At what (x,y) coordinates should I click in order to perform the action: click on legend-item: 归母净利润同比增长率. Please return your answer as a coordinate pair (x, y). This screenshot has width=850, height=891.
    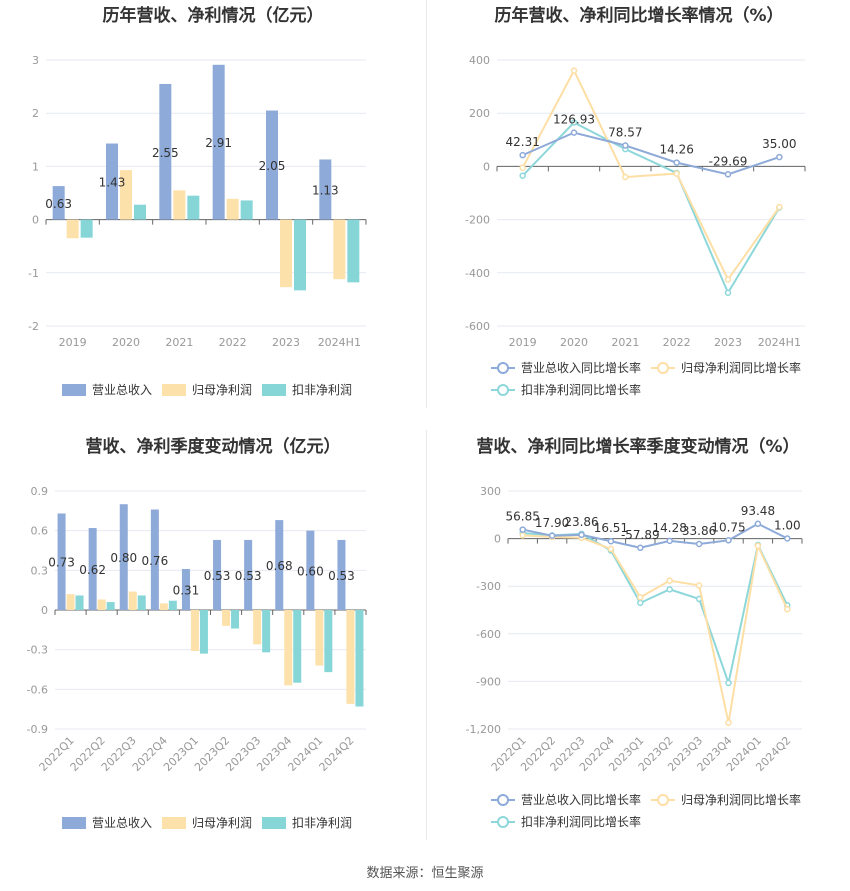
    Looking at the image, I should click on (726, 367).